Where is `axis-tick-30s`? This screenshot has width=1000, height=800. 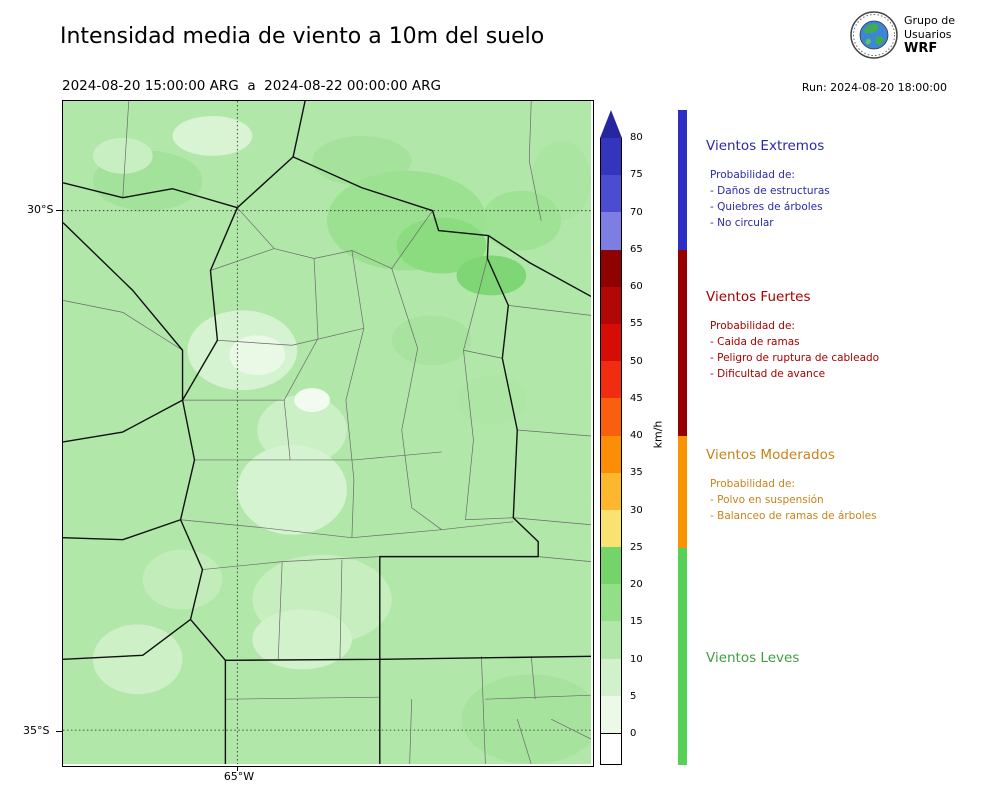
axis-tick-30s is located at coordinates (59, 210).